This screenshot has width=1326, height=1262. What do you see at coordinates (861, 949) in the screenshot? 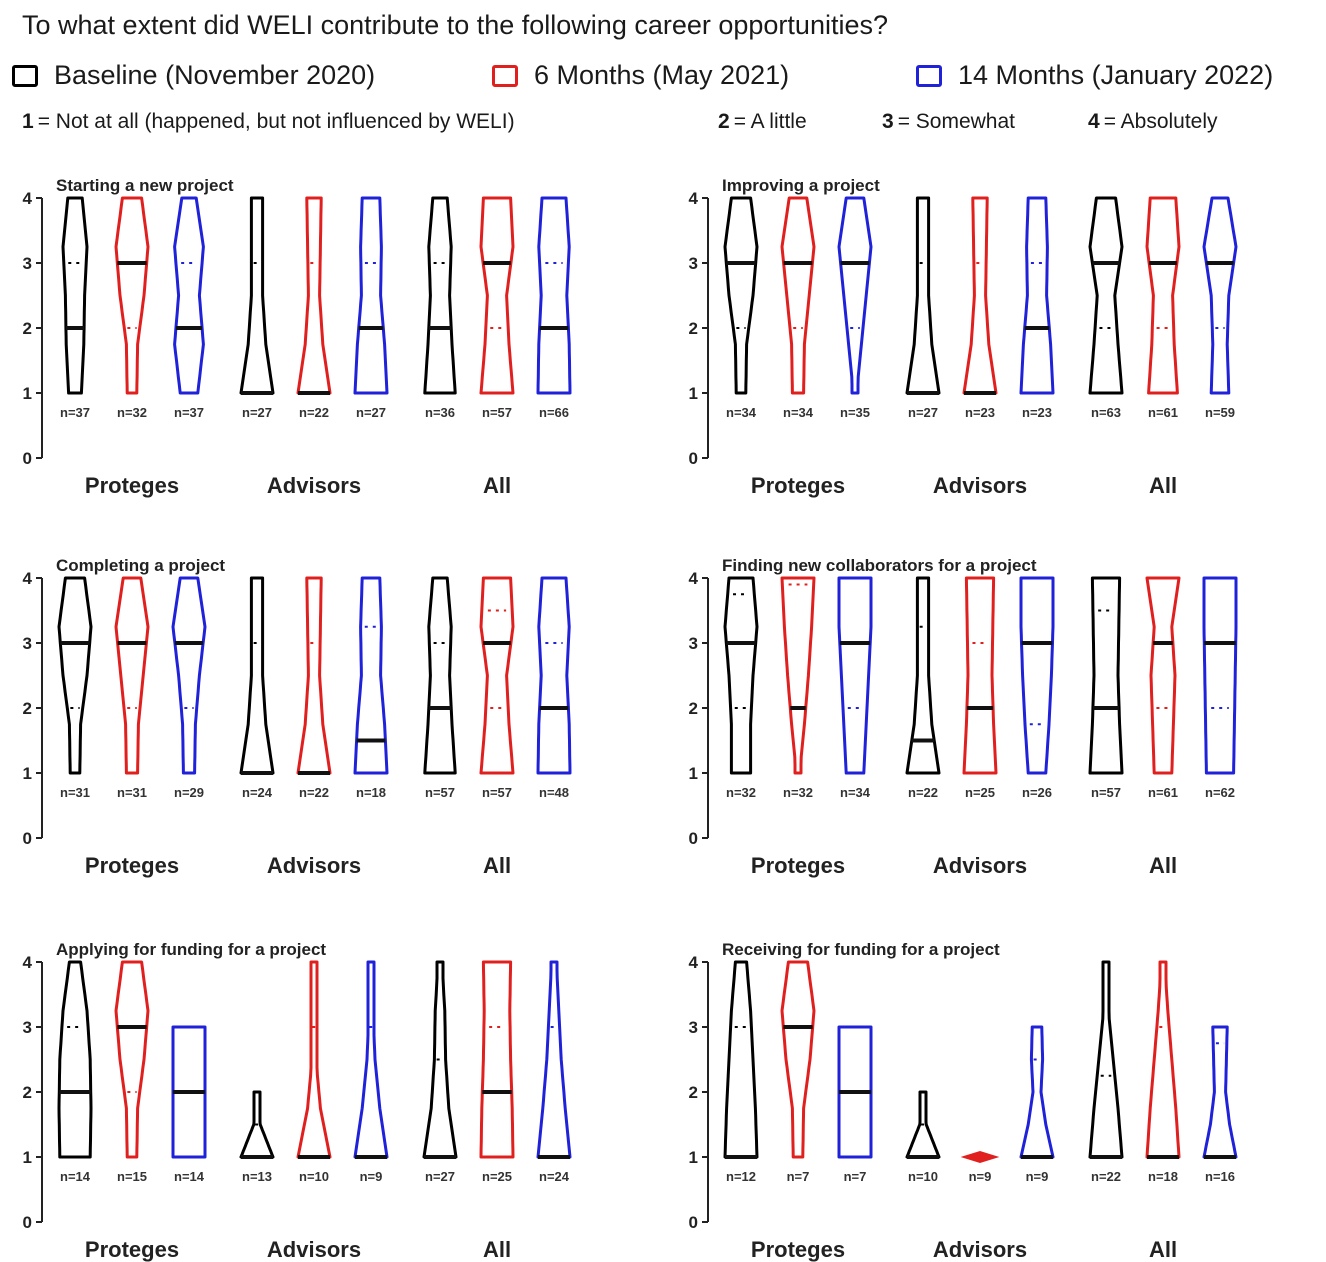
I see `chart-title: Receiving for funding for a project` at bounding box center [861, 949].